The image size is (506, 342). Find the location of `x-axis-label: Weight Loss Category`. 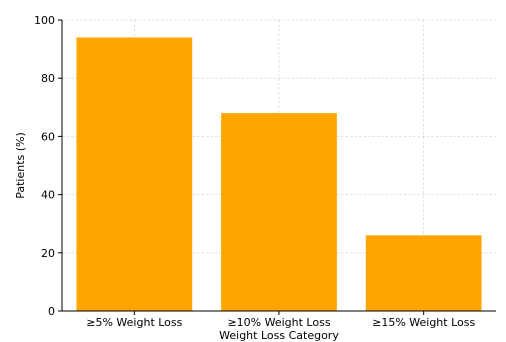

x-axis-label: Weight Loss Category is located at coordinates (279, 335).